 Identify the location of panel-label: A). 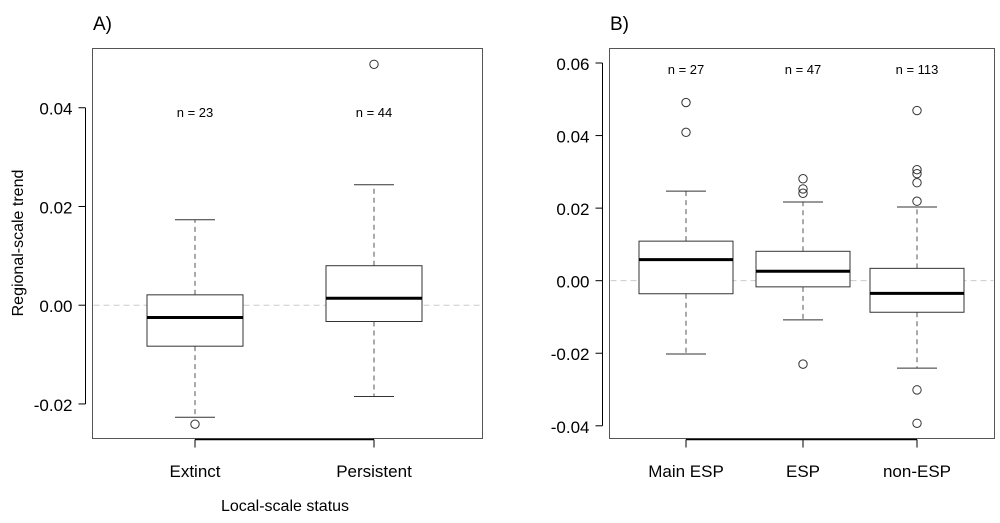
(102, 24).